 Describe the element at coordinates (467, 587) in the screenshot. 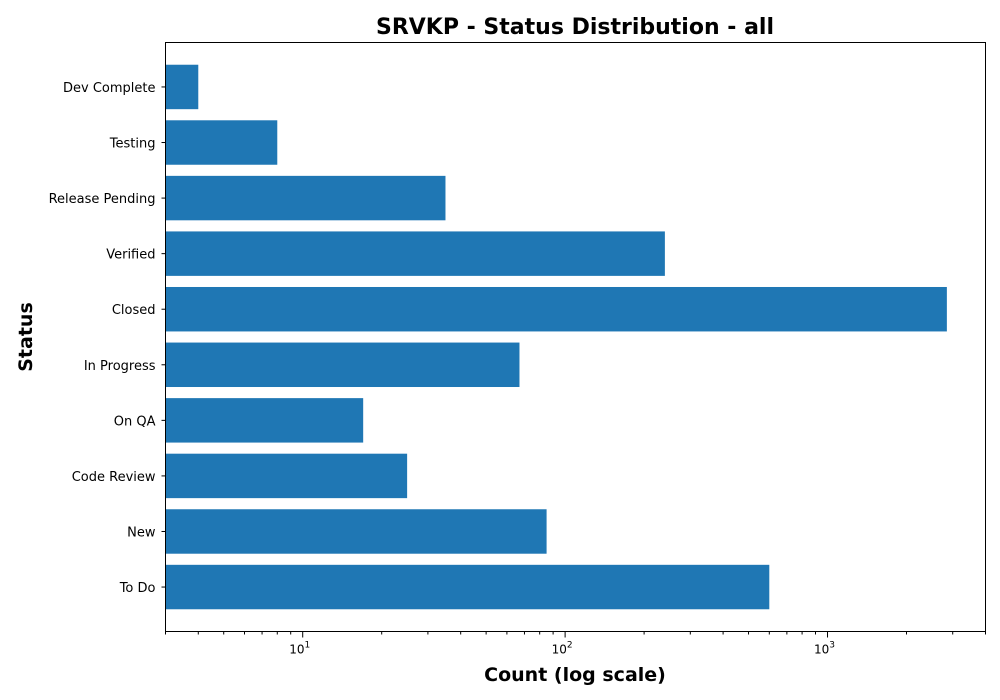

I see `bar-to-do` at that location.